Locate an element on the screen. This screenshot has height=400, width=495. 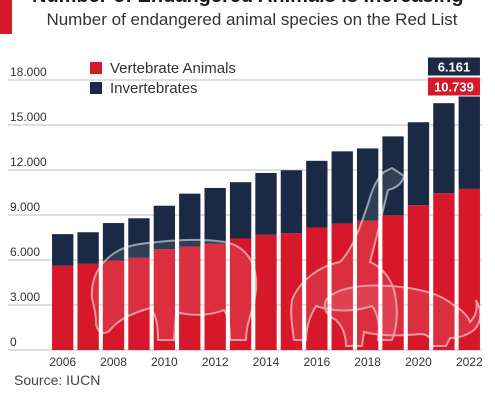
legend: Vertebrate Animals Invertebrates is located at coordinates (163, 78).